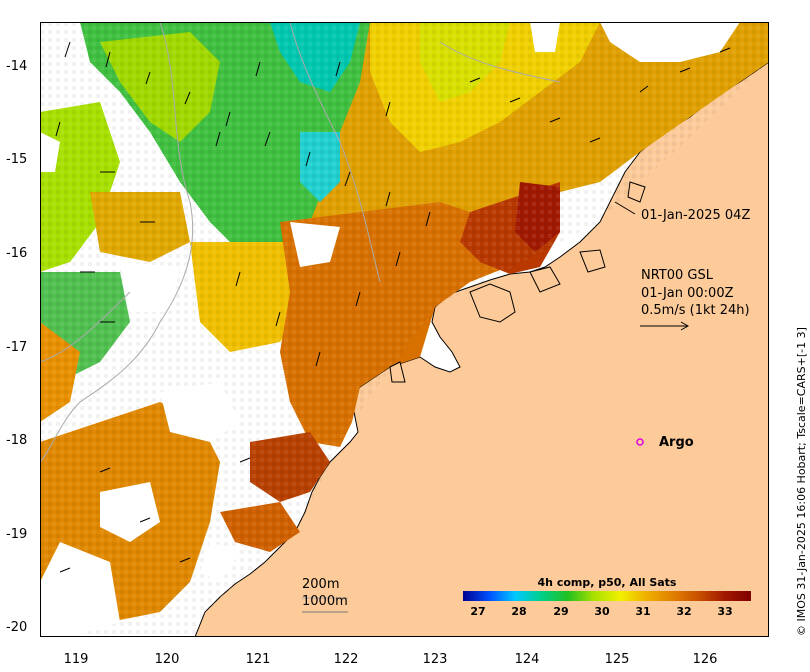 The height and width of the screenshot is (672, 810). I want to click on x-tick-label: 123, so click(435, 659).